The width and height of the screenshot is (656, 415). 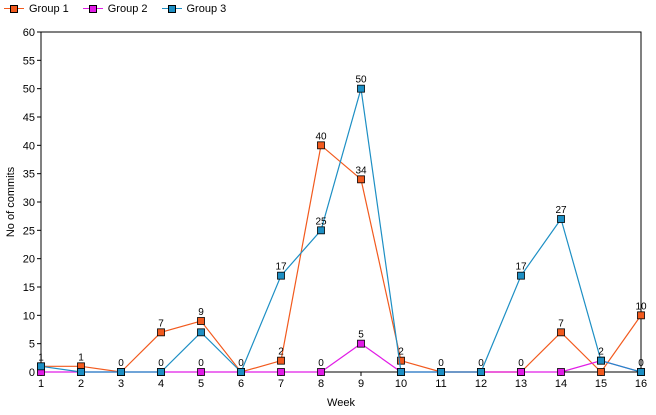 What do you see at coordinates (29, 90) in the screenshot?
I see `y-tick-label: 50` at bounding box center [29, 90].